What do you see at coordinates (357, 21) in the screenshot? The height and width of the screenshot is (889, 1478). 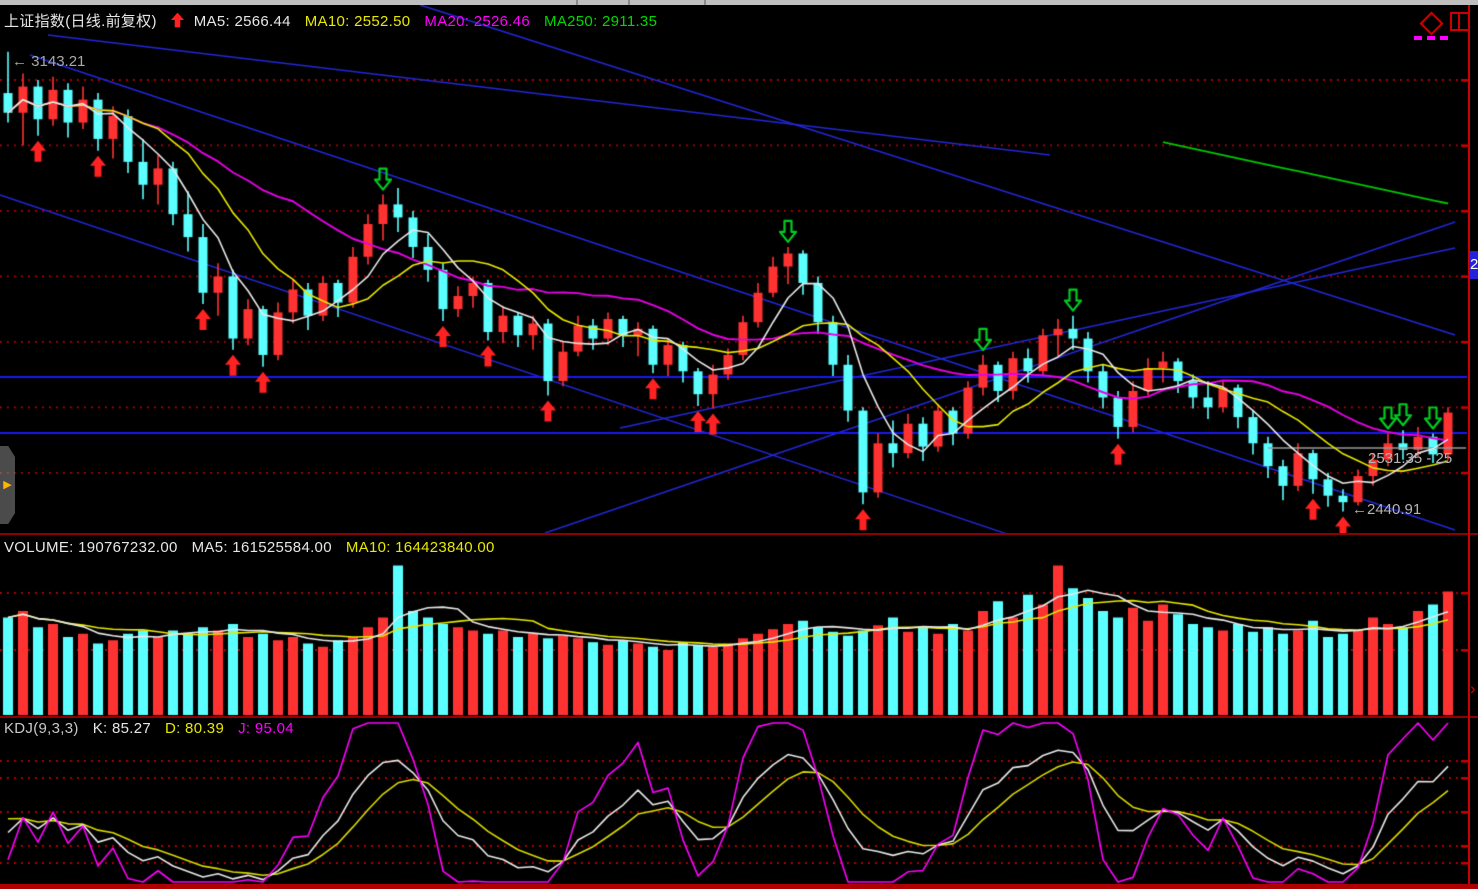 I see `ma10-value: MA10: 2552.50` at bounding box center [357, 21].